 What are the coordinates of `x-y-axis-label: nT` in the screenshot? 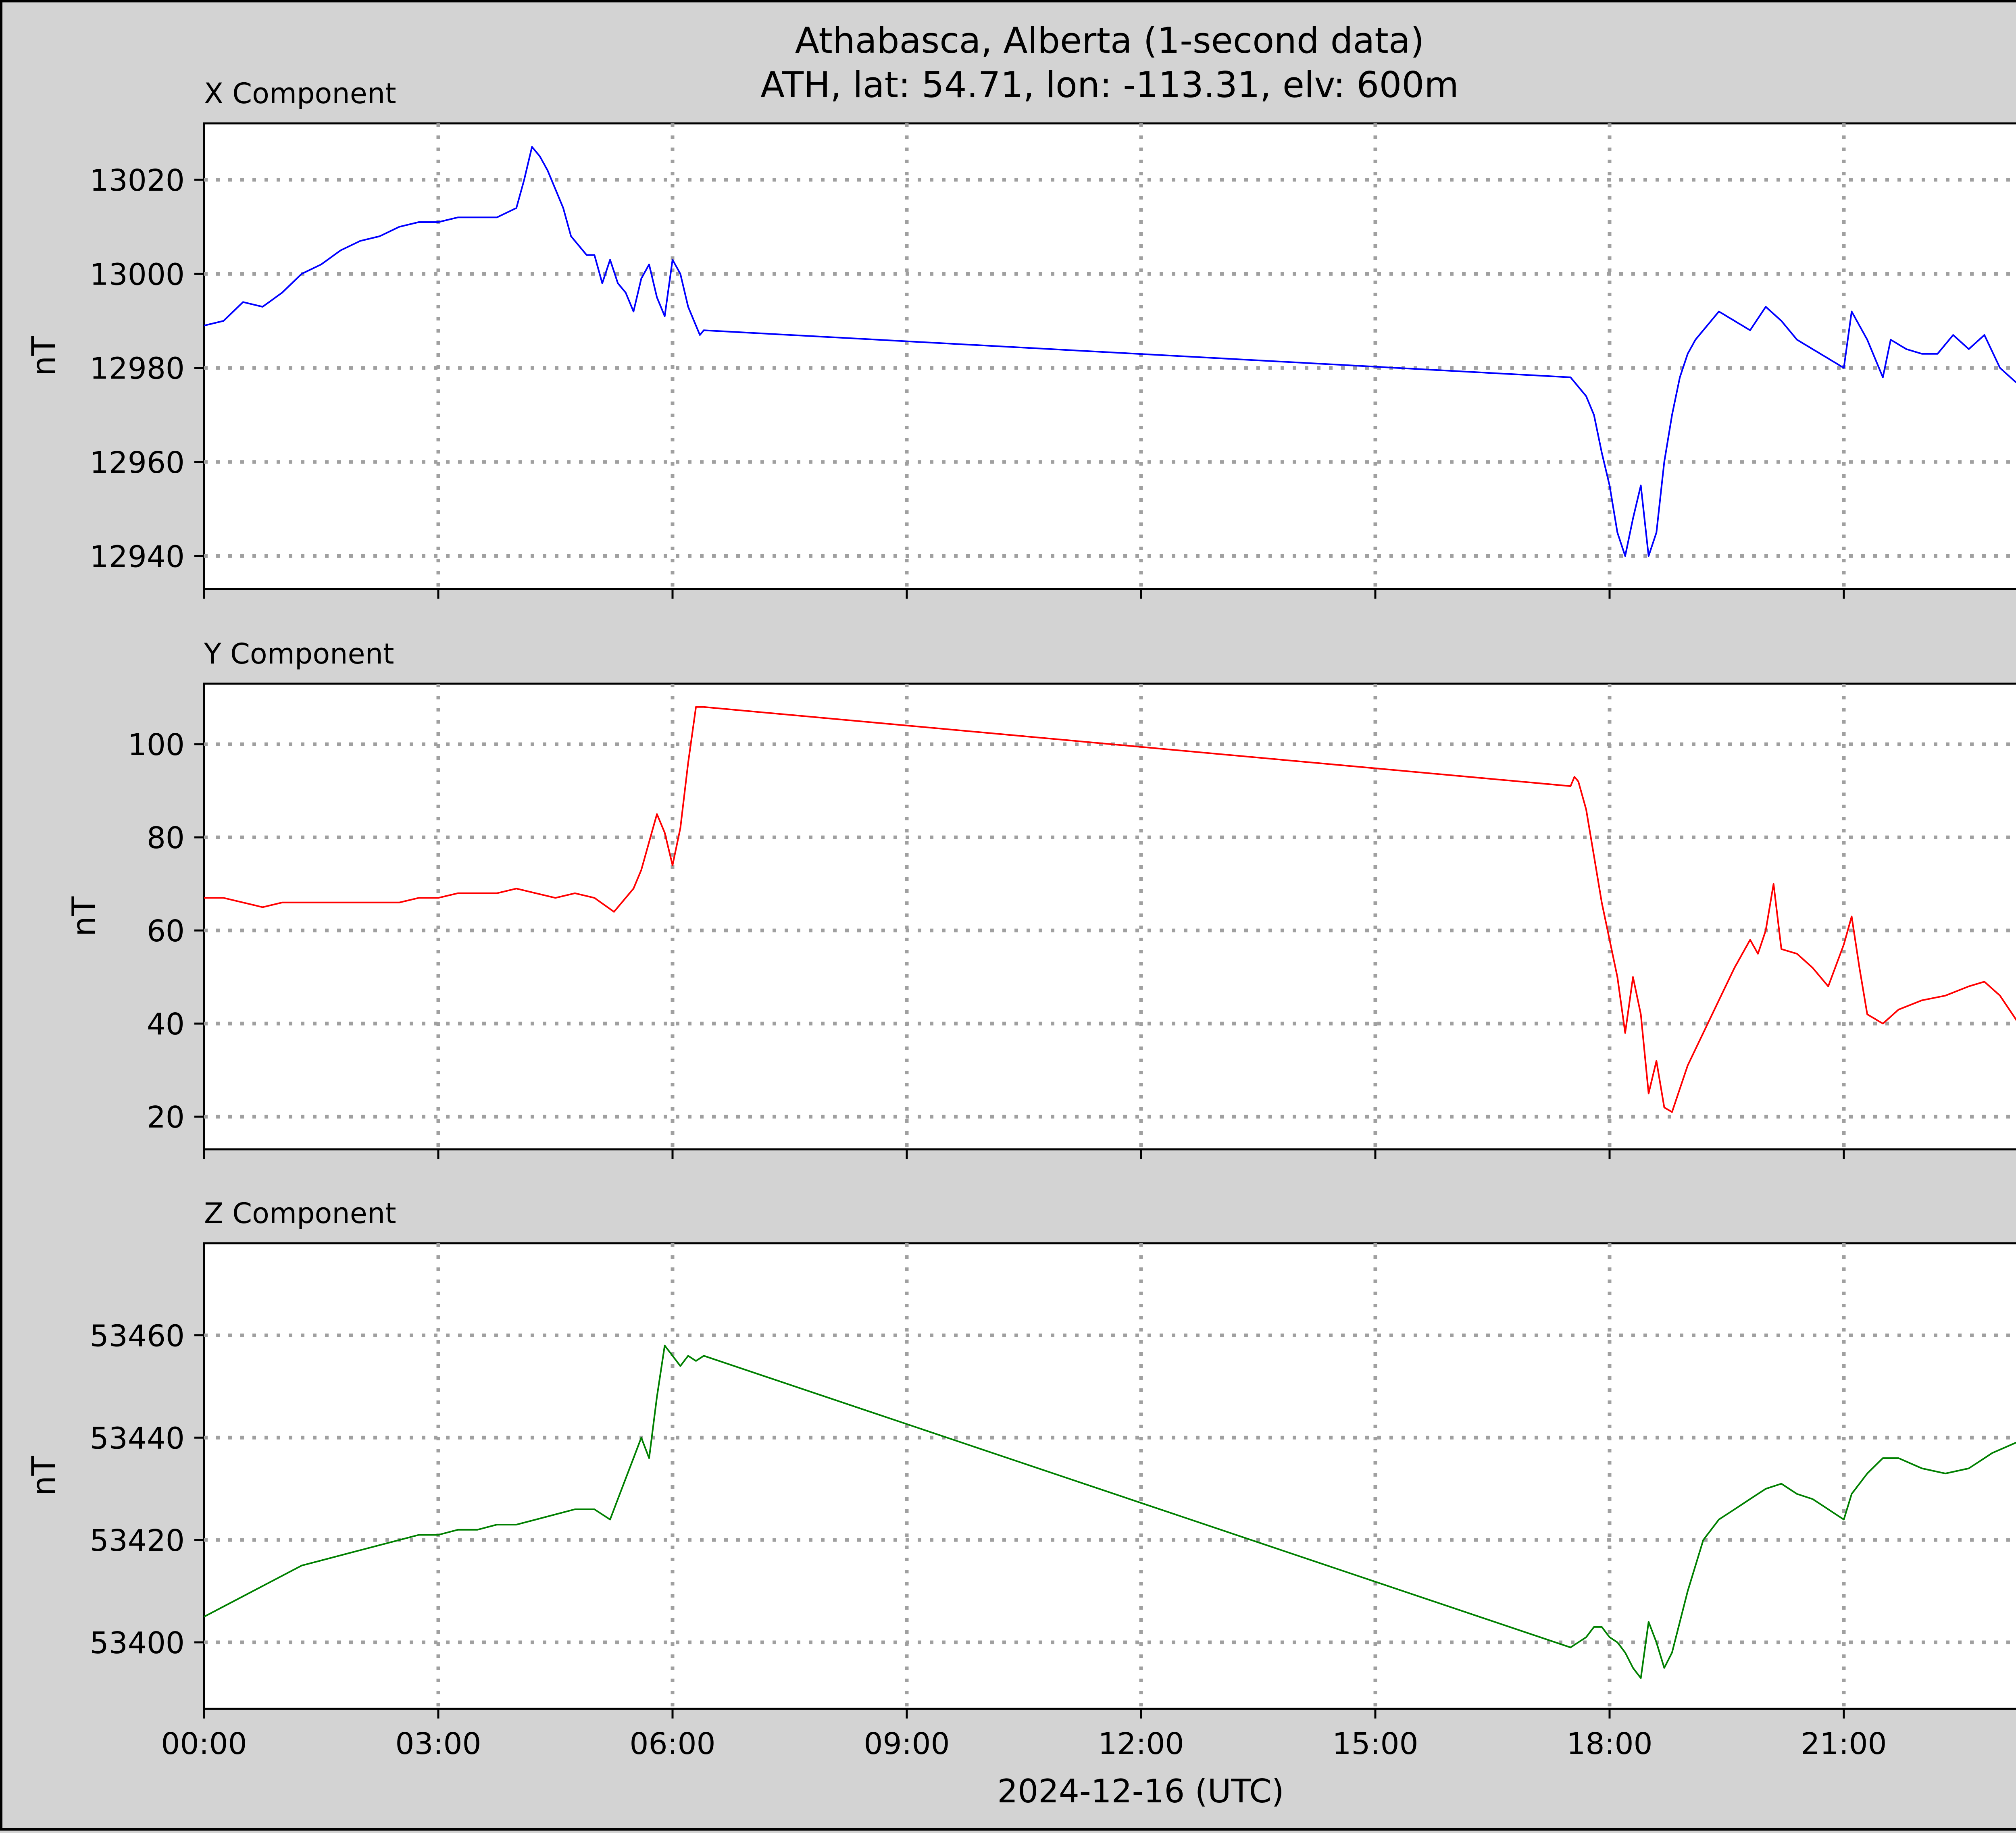 It's located at (43, 356).